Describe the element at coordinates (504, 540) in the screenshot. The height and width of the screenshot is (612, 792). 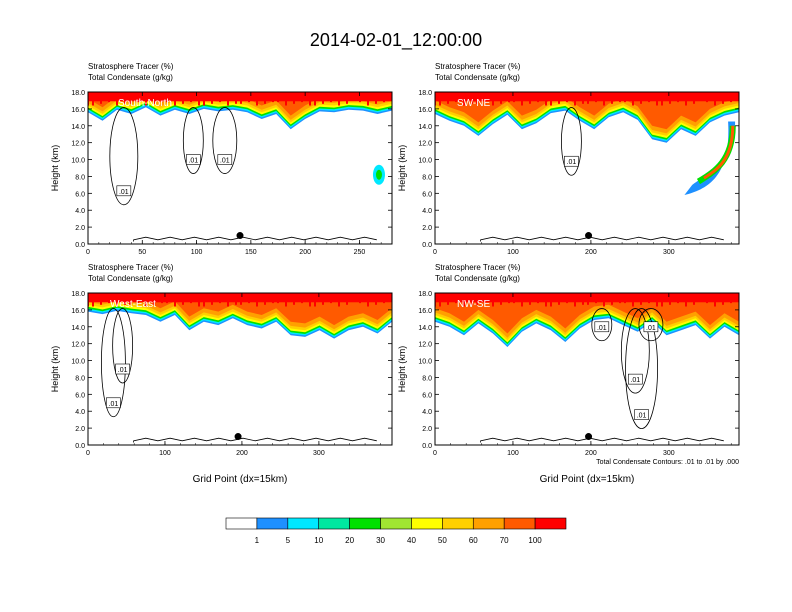
I see `colorbar-label: 70` at that location.